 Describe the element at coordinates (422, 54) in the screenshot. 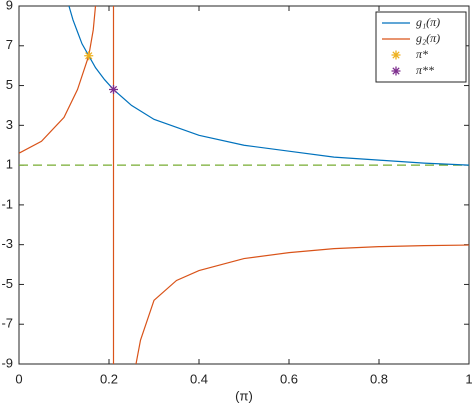

I see `legend-label: π*` at that location.